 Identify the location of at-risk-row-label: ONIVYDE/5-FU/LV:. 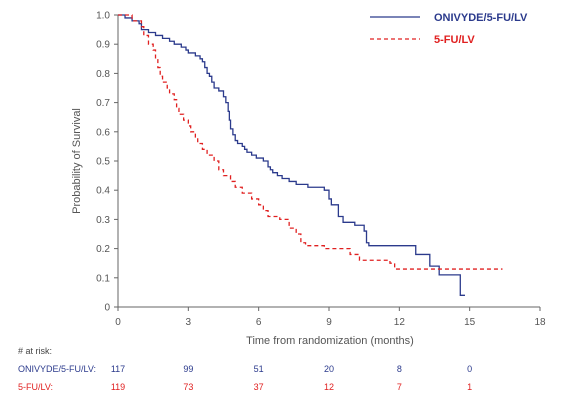
(57, 369).